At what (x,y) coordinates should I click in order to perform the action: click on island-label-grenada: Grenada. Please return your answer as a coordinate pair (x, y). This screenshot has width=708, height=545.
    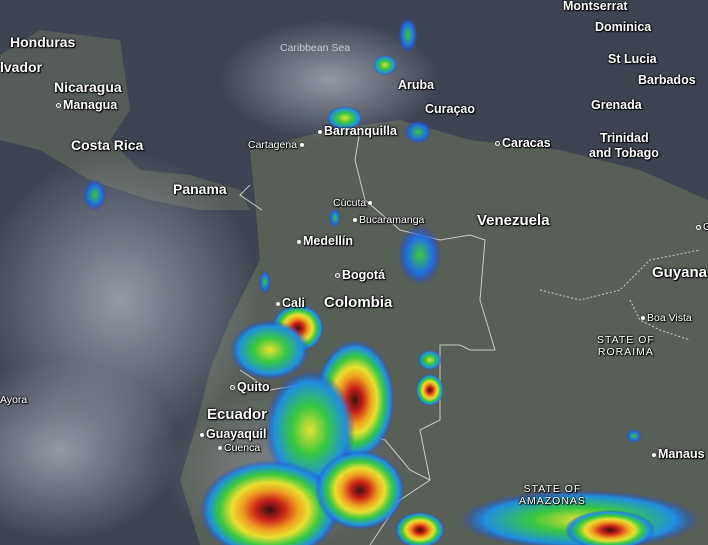
    Looking at the image, I should click on (616, 105).